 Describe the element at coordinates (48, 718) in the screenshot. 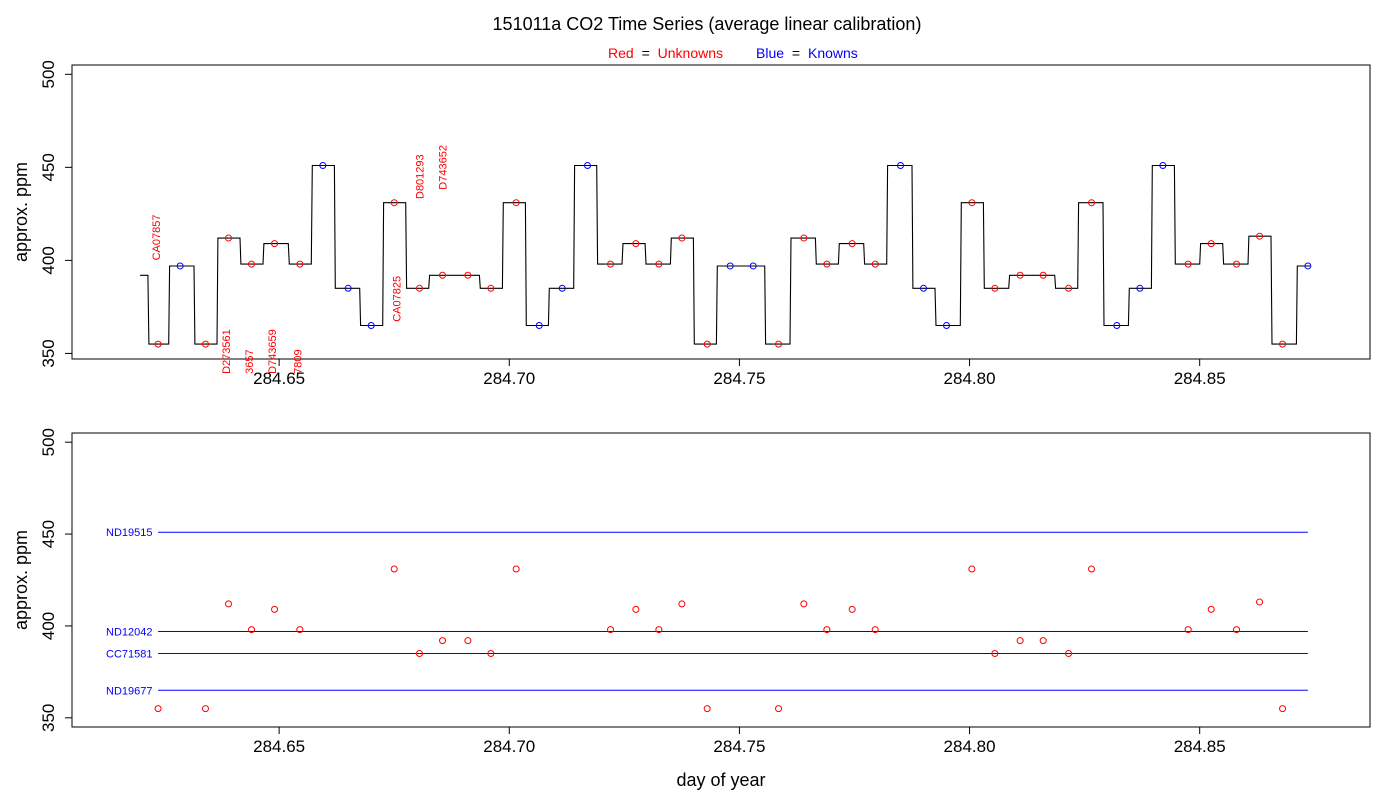

I see `y-tick-label: 350` at that location.